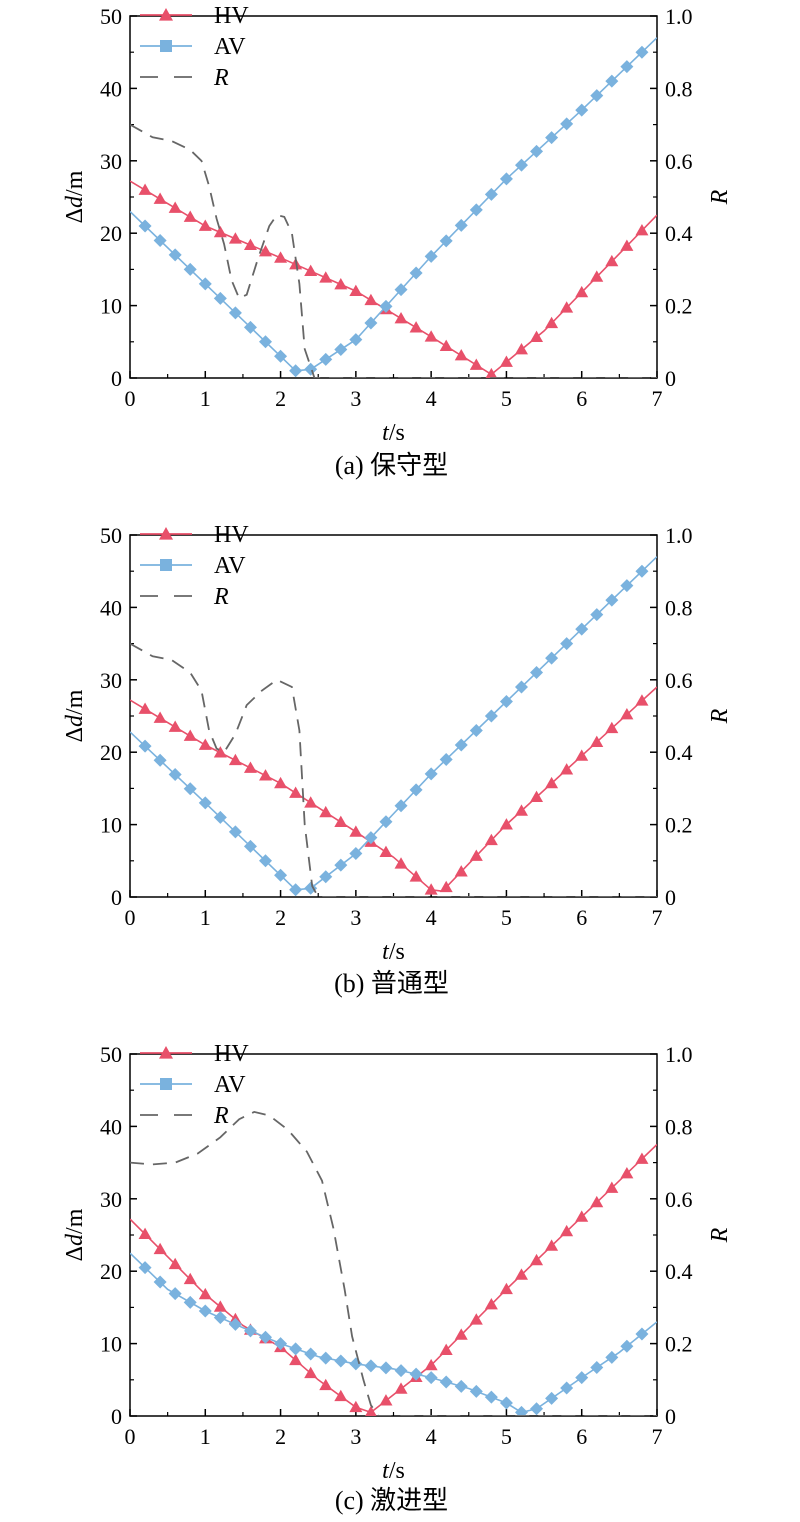 Image resolution: width=800 pixels, height=1522 pixels. What do you see at coordinates (393, 769) in the screenshot?
I see `series-line-r` at bounding box center [393, 769].